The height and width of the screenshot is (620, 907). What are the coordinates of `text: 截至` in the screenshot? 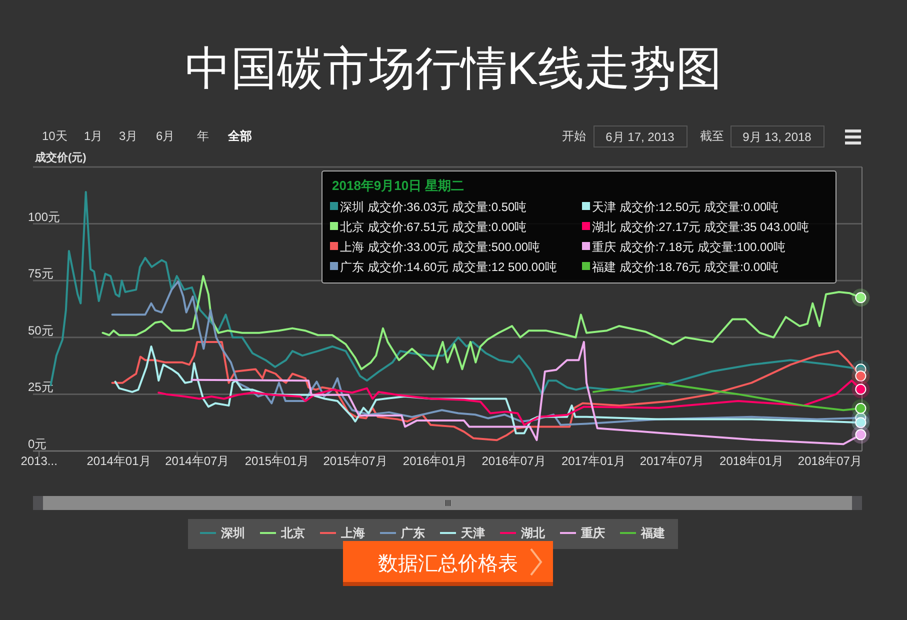 It's located at (712, 136).